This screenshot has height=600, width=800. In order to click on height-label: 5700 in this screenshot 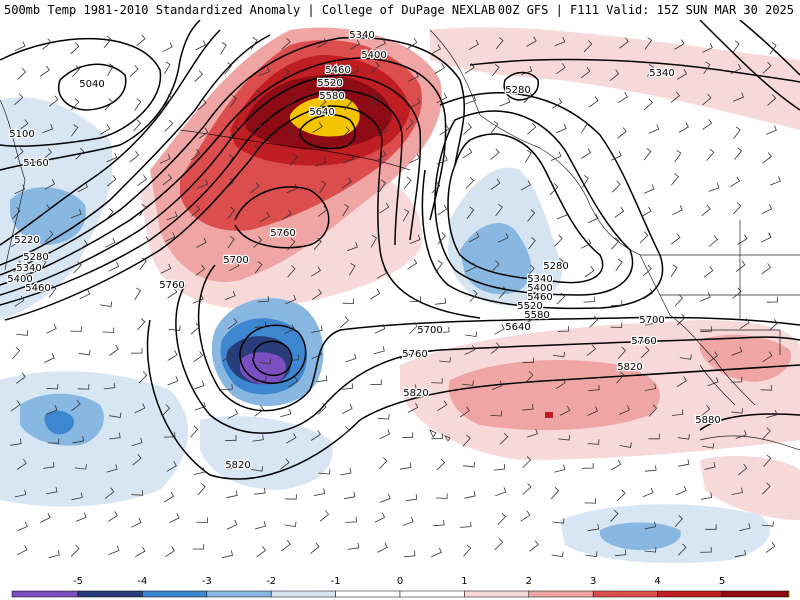, I will do `click(429, 330)`.